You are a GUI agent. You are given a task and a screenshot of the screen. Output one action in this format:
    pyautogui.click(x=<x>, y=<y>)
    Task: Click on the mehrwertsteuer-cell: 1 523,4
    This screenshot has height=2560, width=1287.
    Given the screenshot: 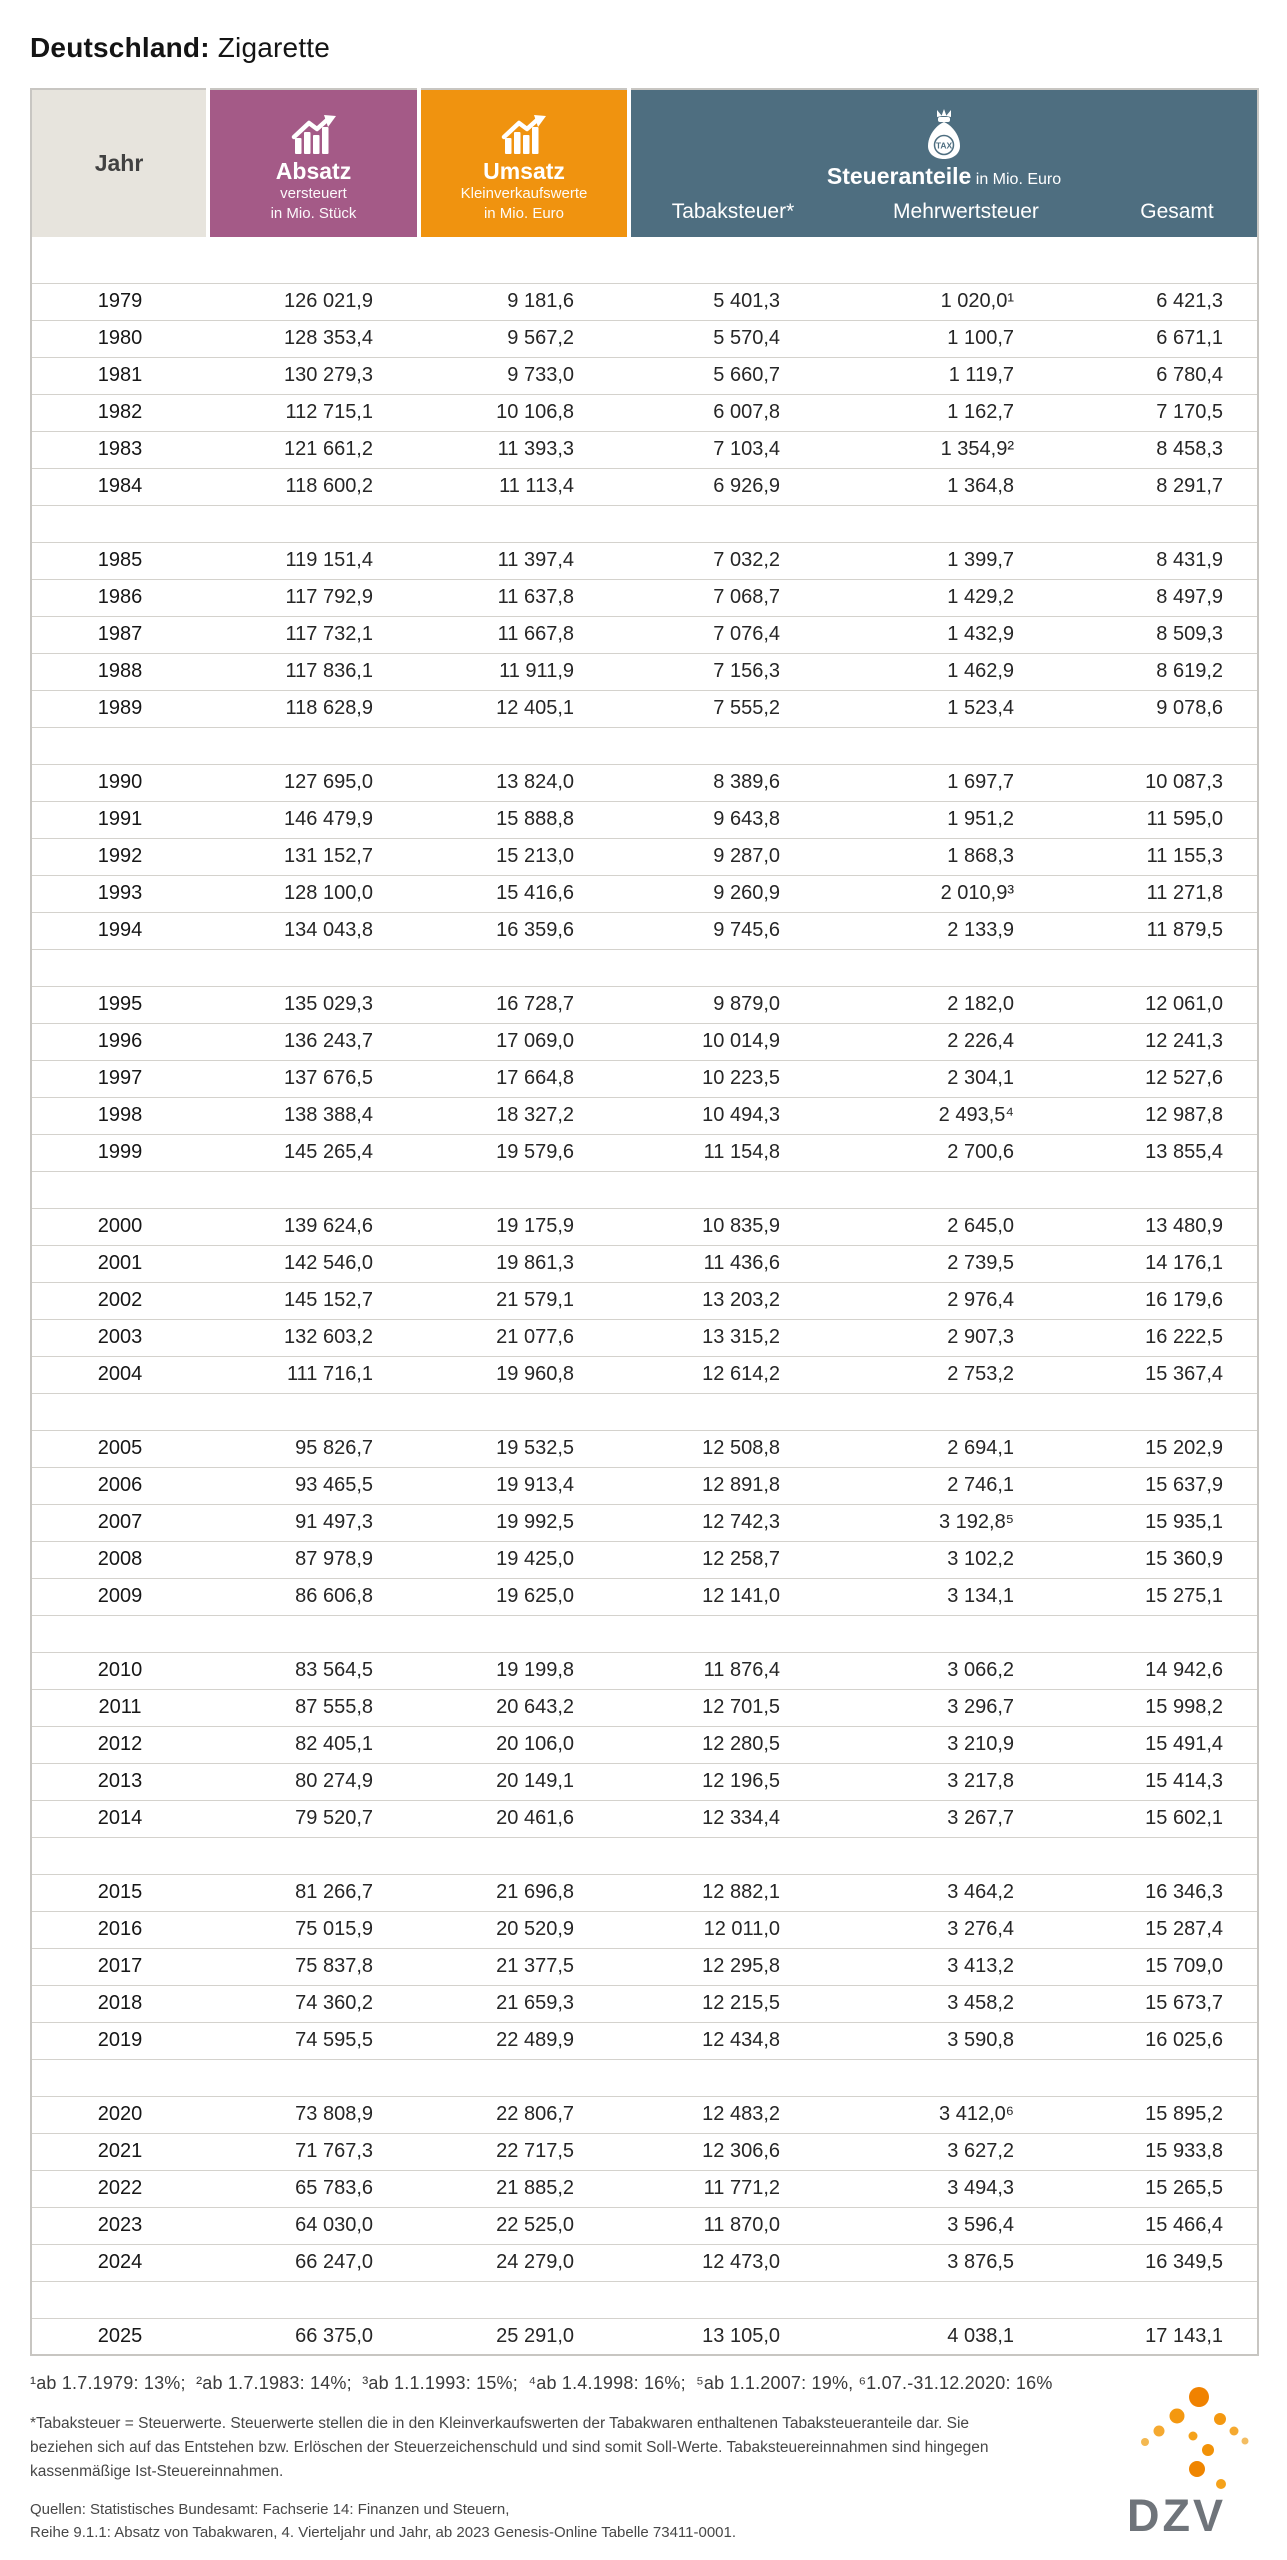 What is the action you would take?
    pyautogui.click(x=966, y=709)
    